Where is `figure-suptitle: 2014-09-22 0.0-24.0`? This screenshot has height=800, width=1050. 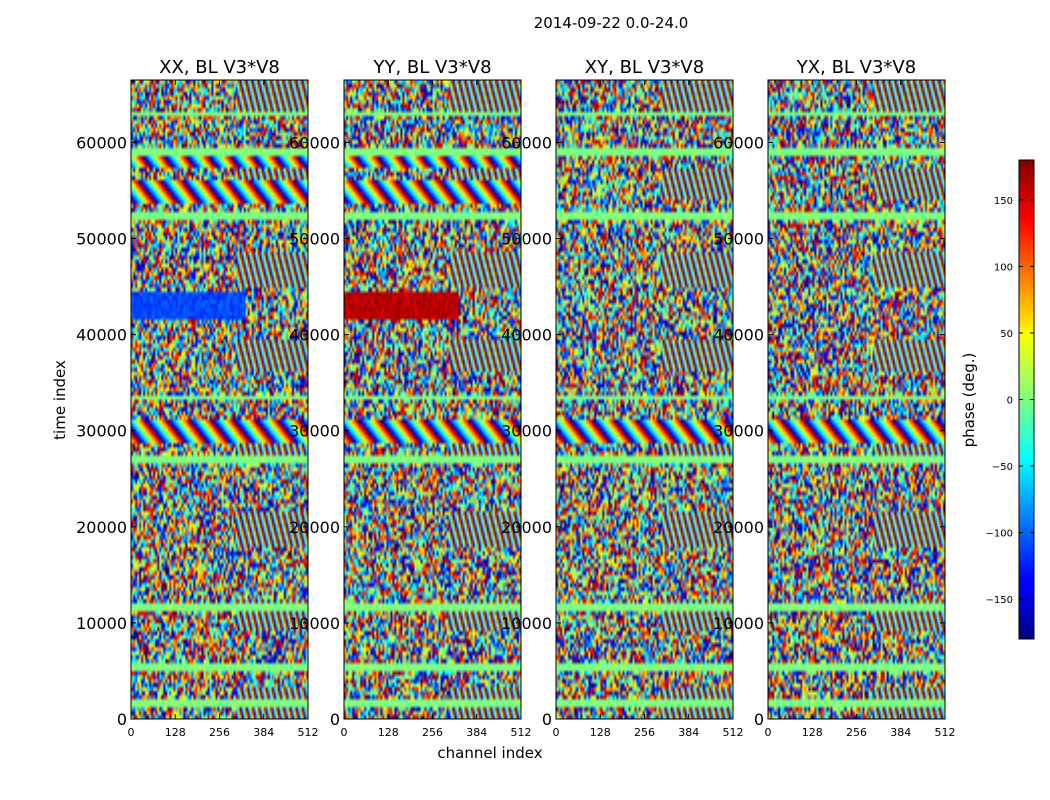
figure-suptitle: 2014-09-22 0.0-24.0 is located at coordinates (611, 23).